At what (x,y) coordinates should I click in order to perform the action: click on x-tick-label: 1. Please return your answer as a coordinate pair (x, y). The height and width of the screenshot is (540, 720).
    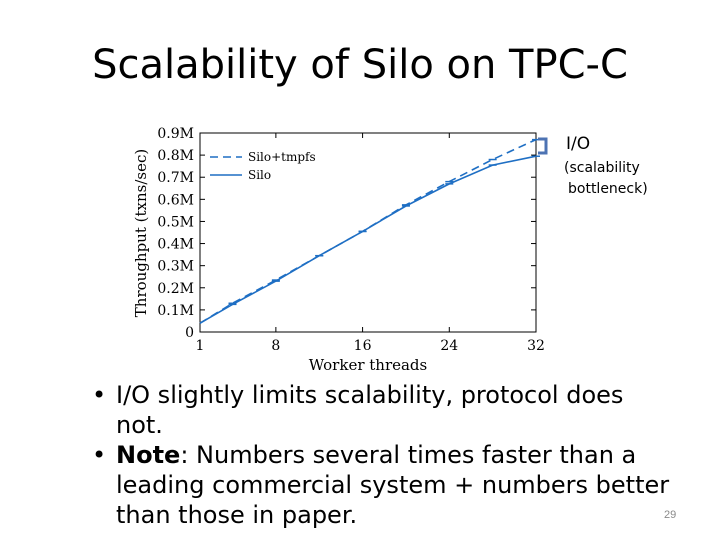
    Looking at the image, I should click on (200, 346).